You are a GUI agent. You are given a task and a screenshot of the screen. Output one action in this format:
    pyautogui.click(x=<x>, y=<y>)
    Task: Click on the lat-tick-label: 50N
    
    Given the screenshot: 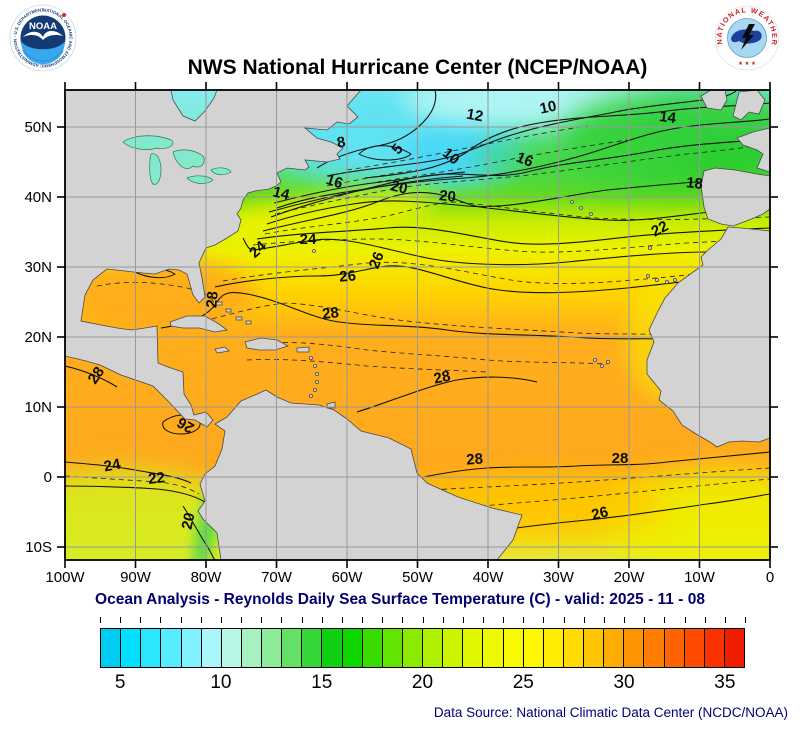 What is the action you would take?
    pyautogui.click(x=38, y=127)
    